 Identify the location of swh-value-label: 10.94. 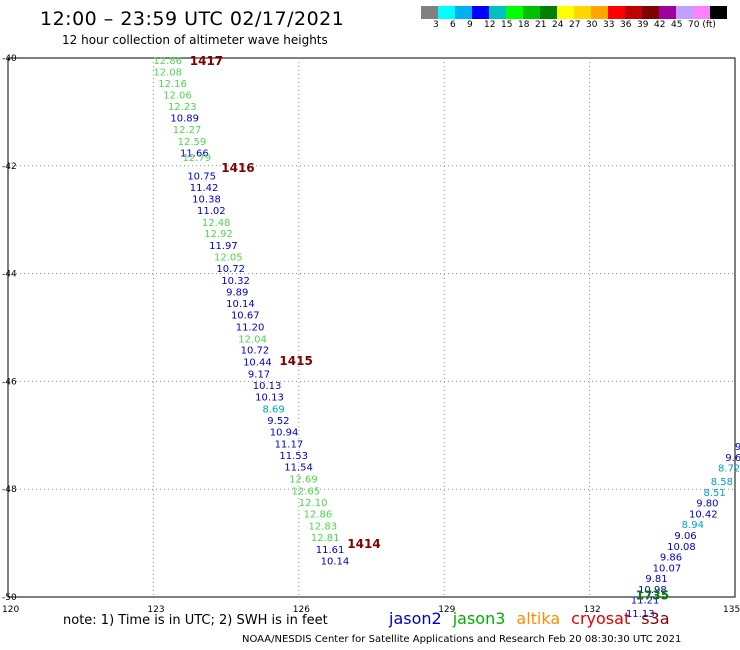
(284, 433).